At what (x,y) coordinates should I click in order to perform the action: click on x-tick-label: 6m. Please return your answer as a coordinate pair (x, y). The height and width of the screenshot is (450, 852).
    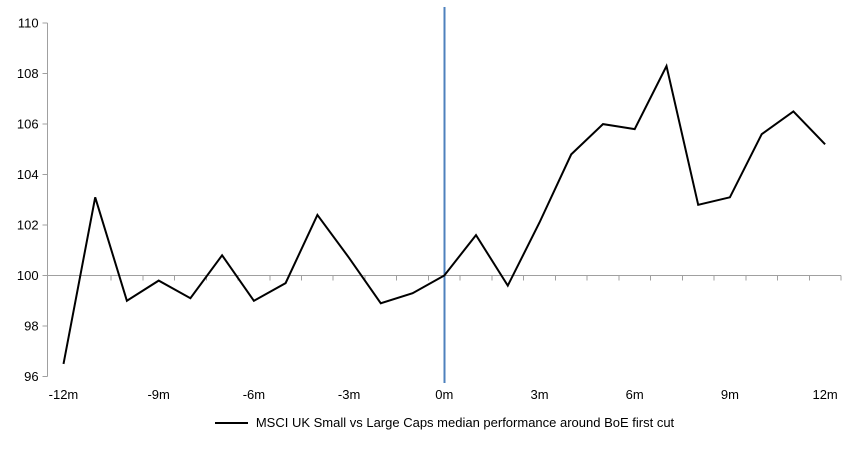
    Looking at the image, I should click on (635, 394).